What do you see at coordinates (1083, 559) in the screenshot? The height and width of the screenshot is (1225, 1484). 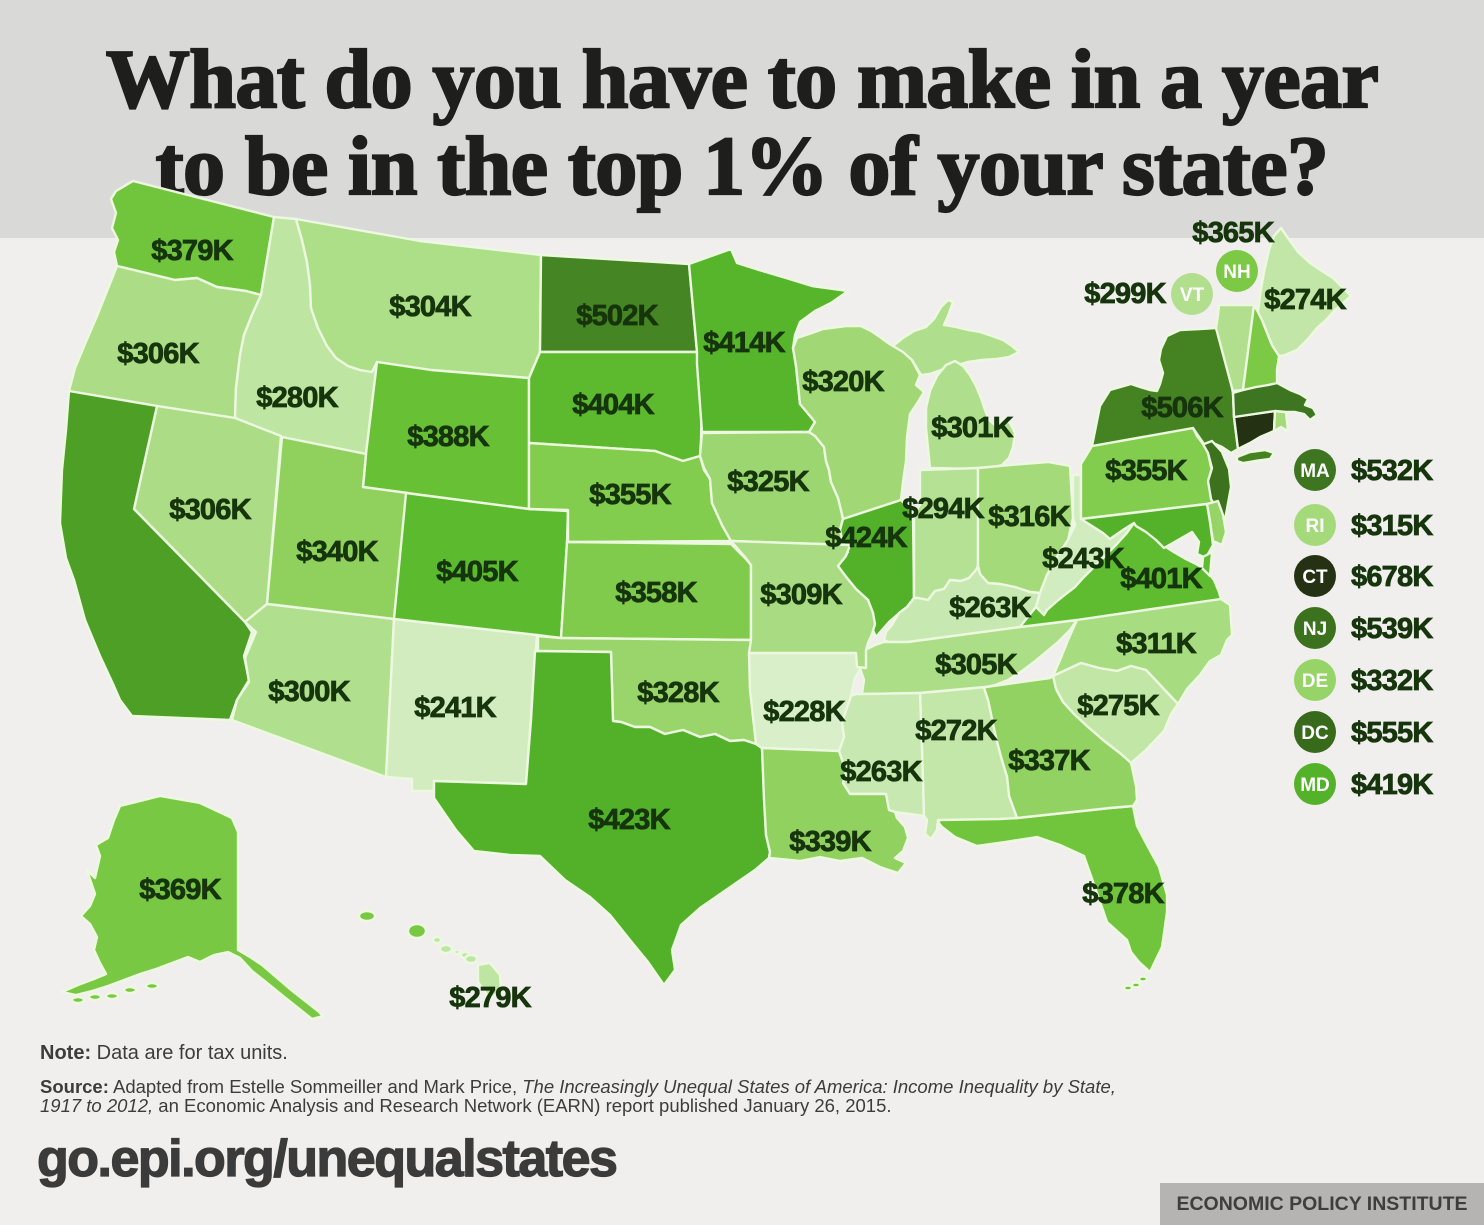 I see `svg-text: $243K` at bounding box center [1083, 559].